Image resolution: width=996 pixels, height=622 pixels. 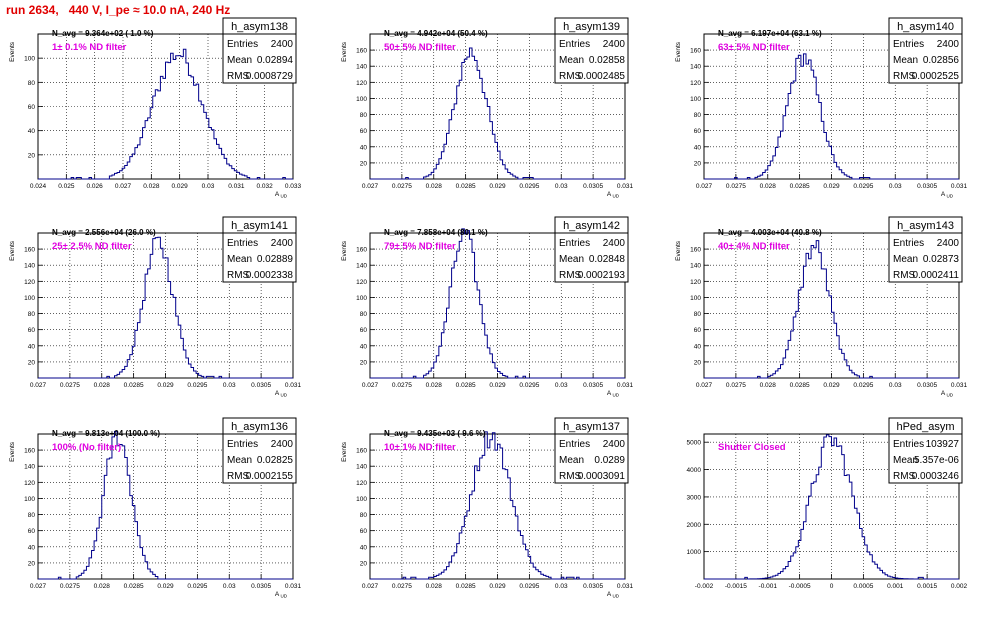 I want to click on x-axis-label: A UD, so click(x=613, y=195).